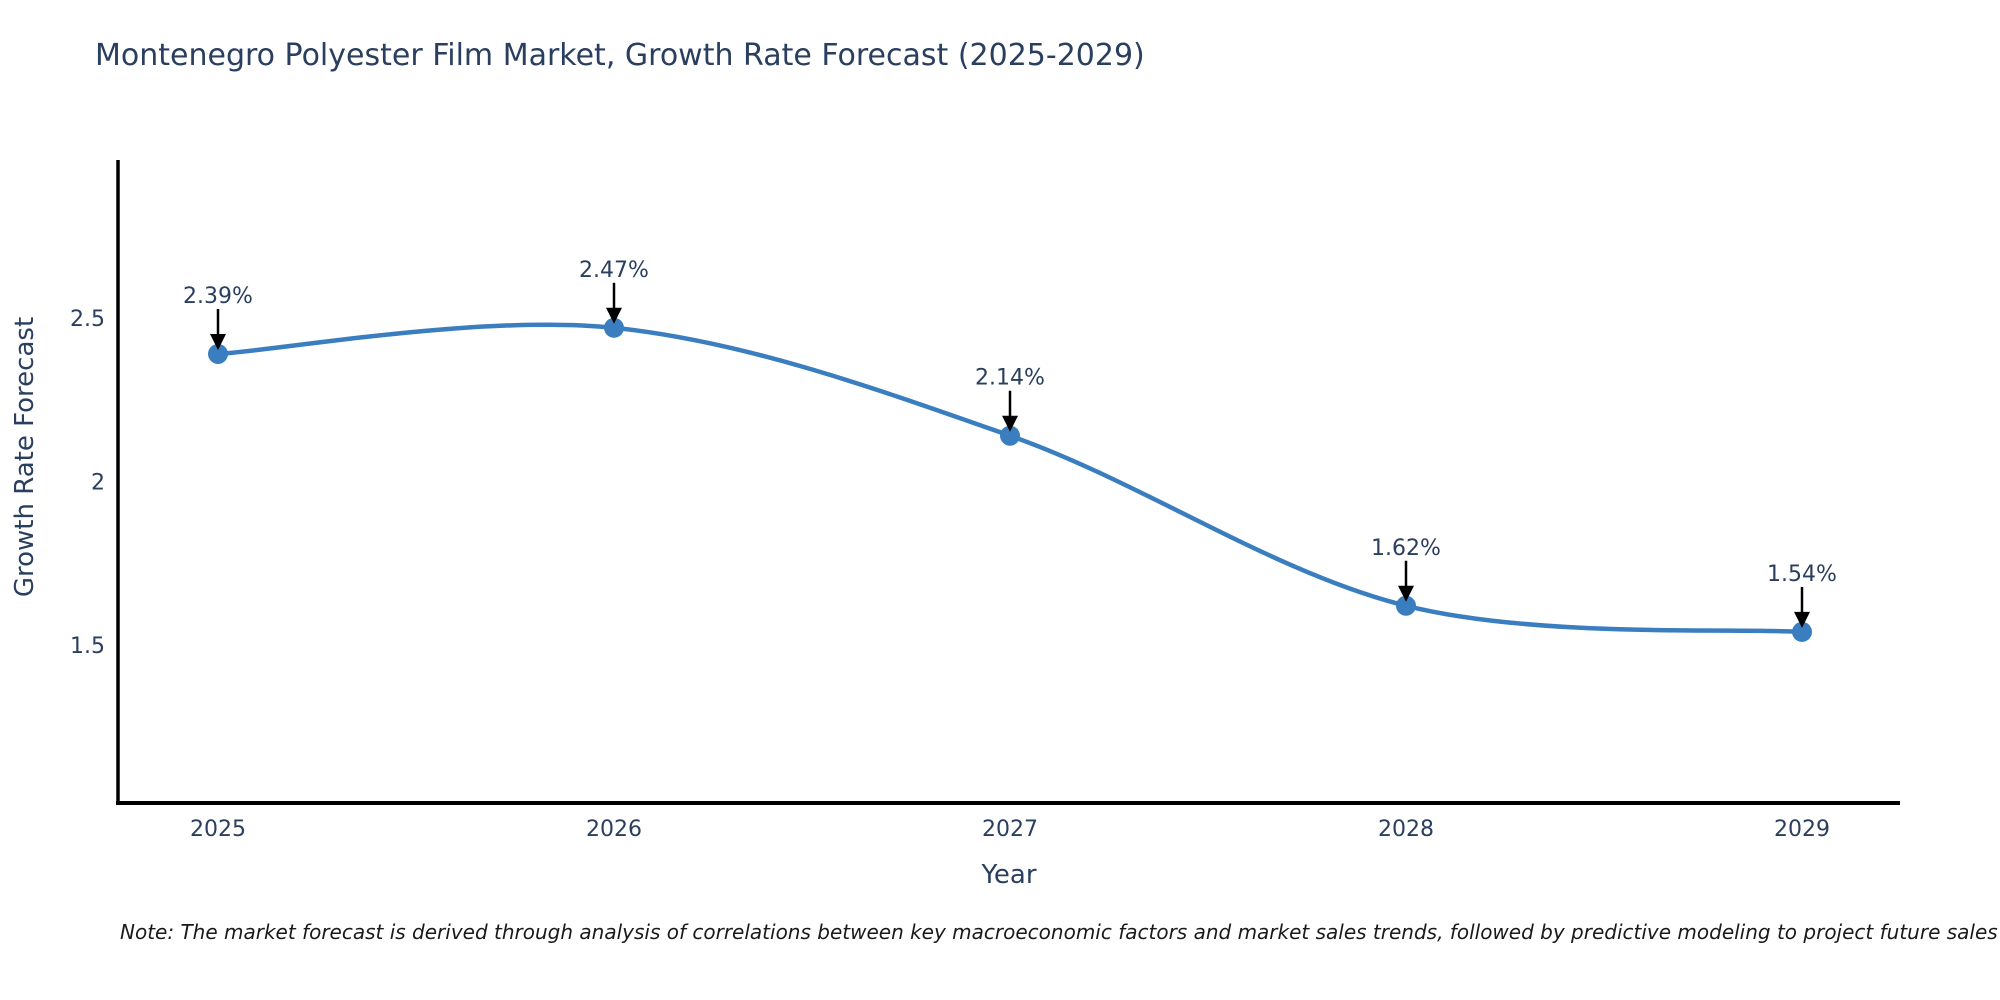 This screenshot has height=1000, width=2000. I want to click on x-tick-label: 2028, so click(1406, 829).